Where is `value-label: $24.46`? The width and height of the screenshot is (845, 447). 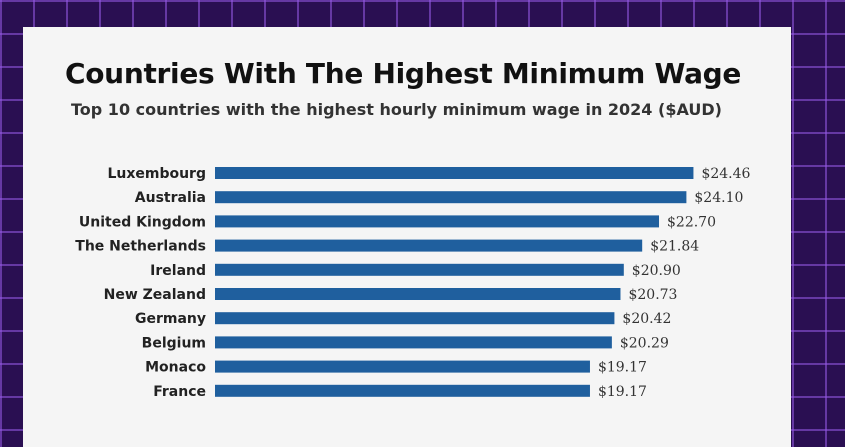
value-label: $24.46 is located at coordinates (725, 174).